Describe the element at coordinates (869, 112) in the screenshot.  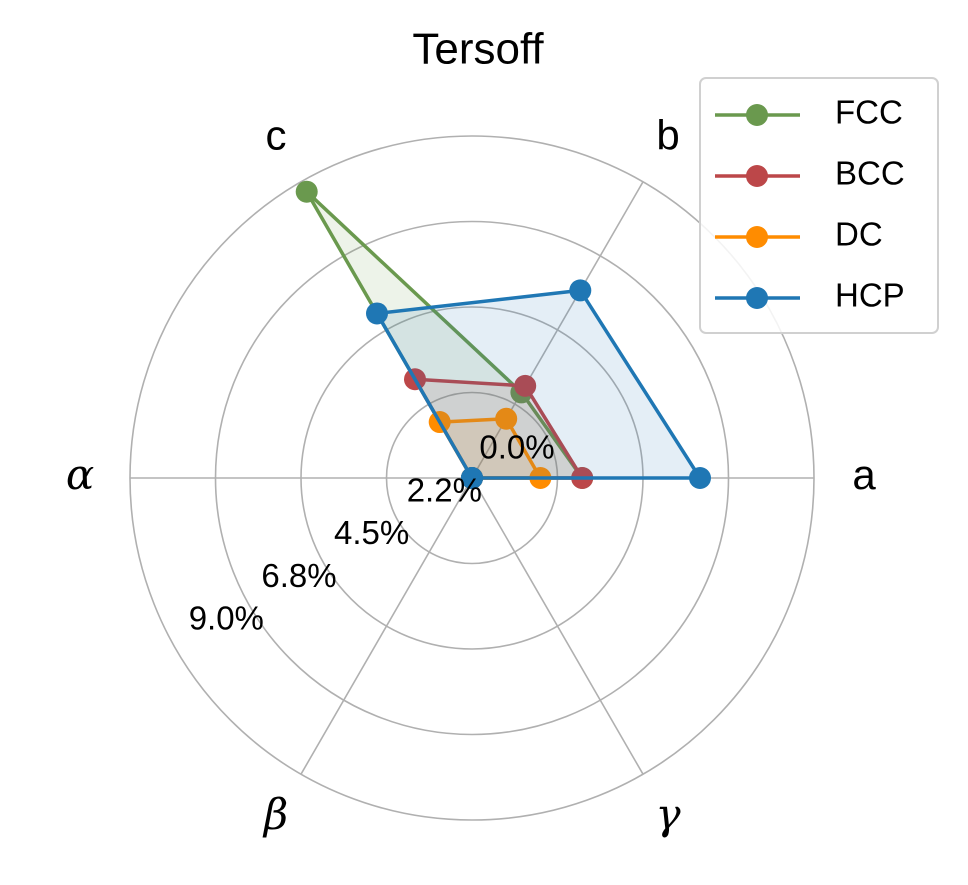
I see `legend-label: FCC` at that location.